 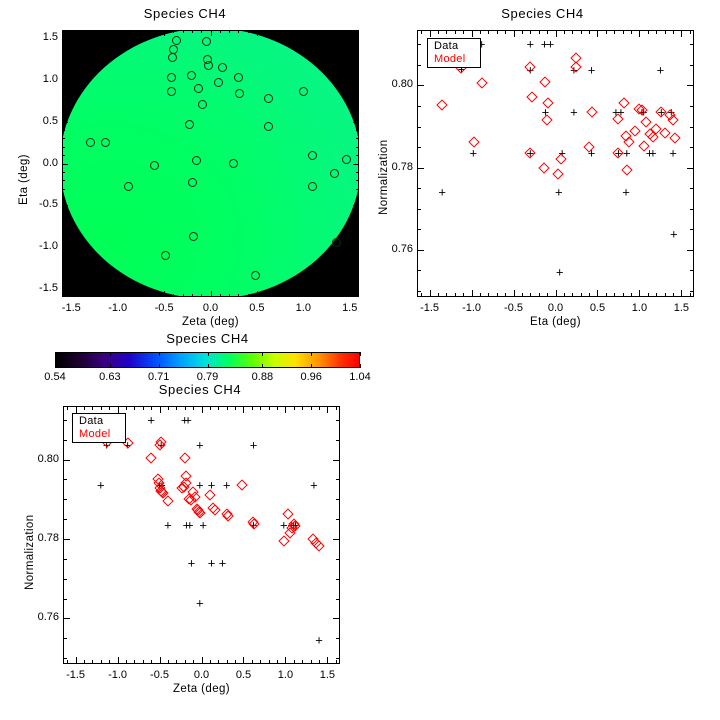 I want to click on eta-title: Species CH4, so click(x=542, y=13).